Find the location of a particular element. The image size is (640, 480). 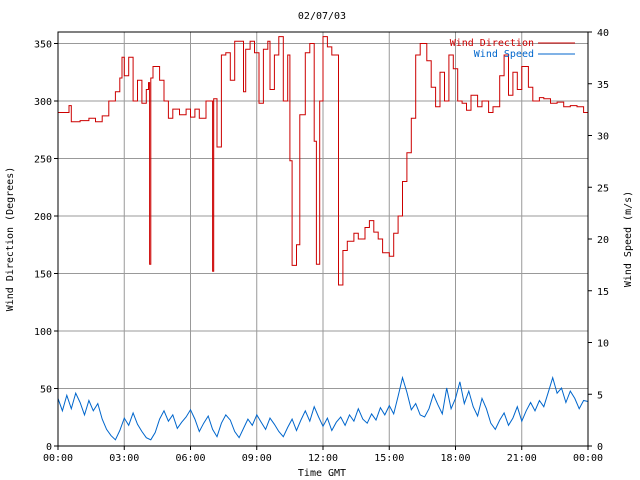

y-left-tick-label: 0 is located at coordinates (49, 447).